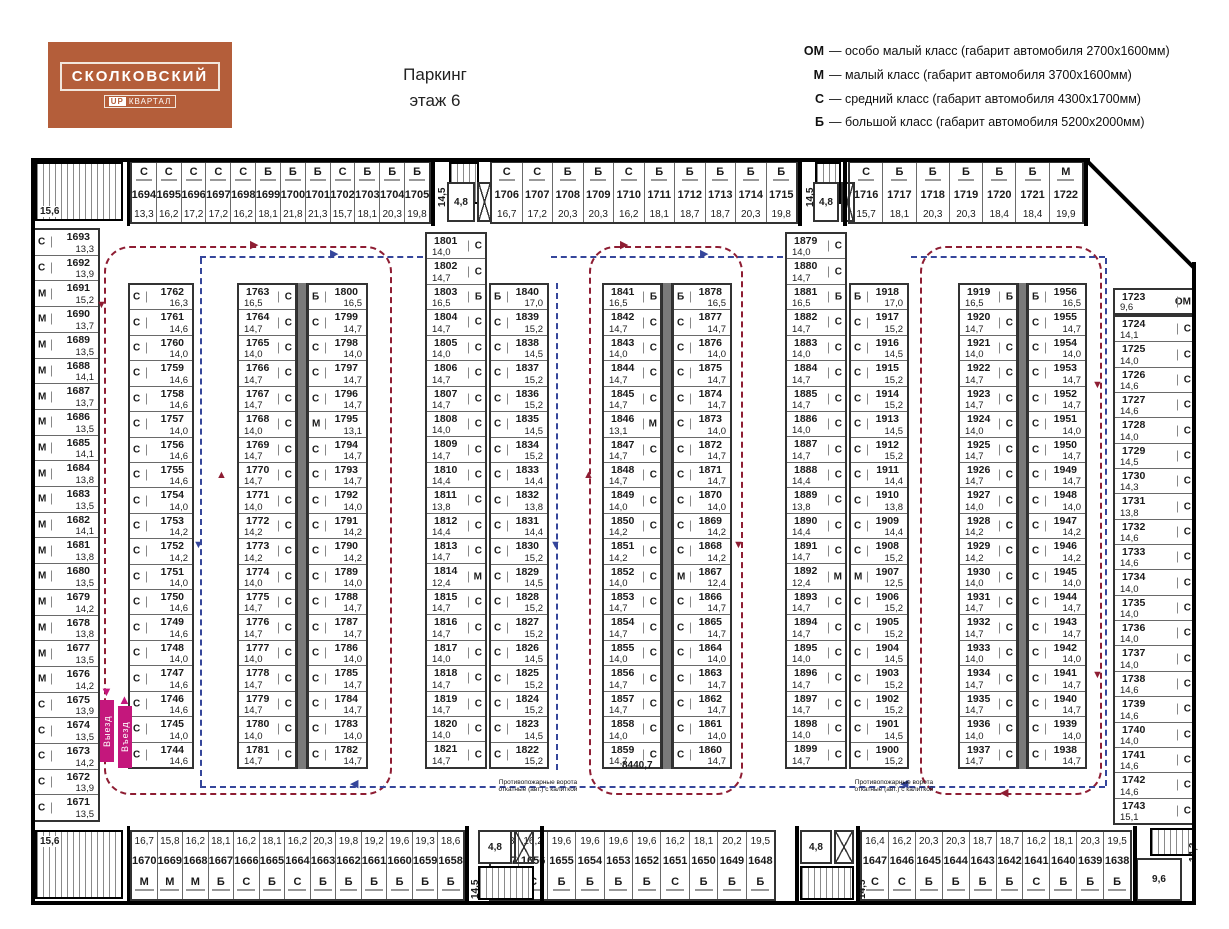  What do you see at coordinates (988, 576) in the screenshot?
I see `parking-spot-1930: 1930 14,0 С` at bounding box center [988, 576].